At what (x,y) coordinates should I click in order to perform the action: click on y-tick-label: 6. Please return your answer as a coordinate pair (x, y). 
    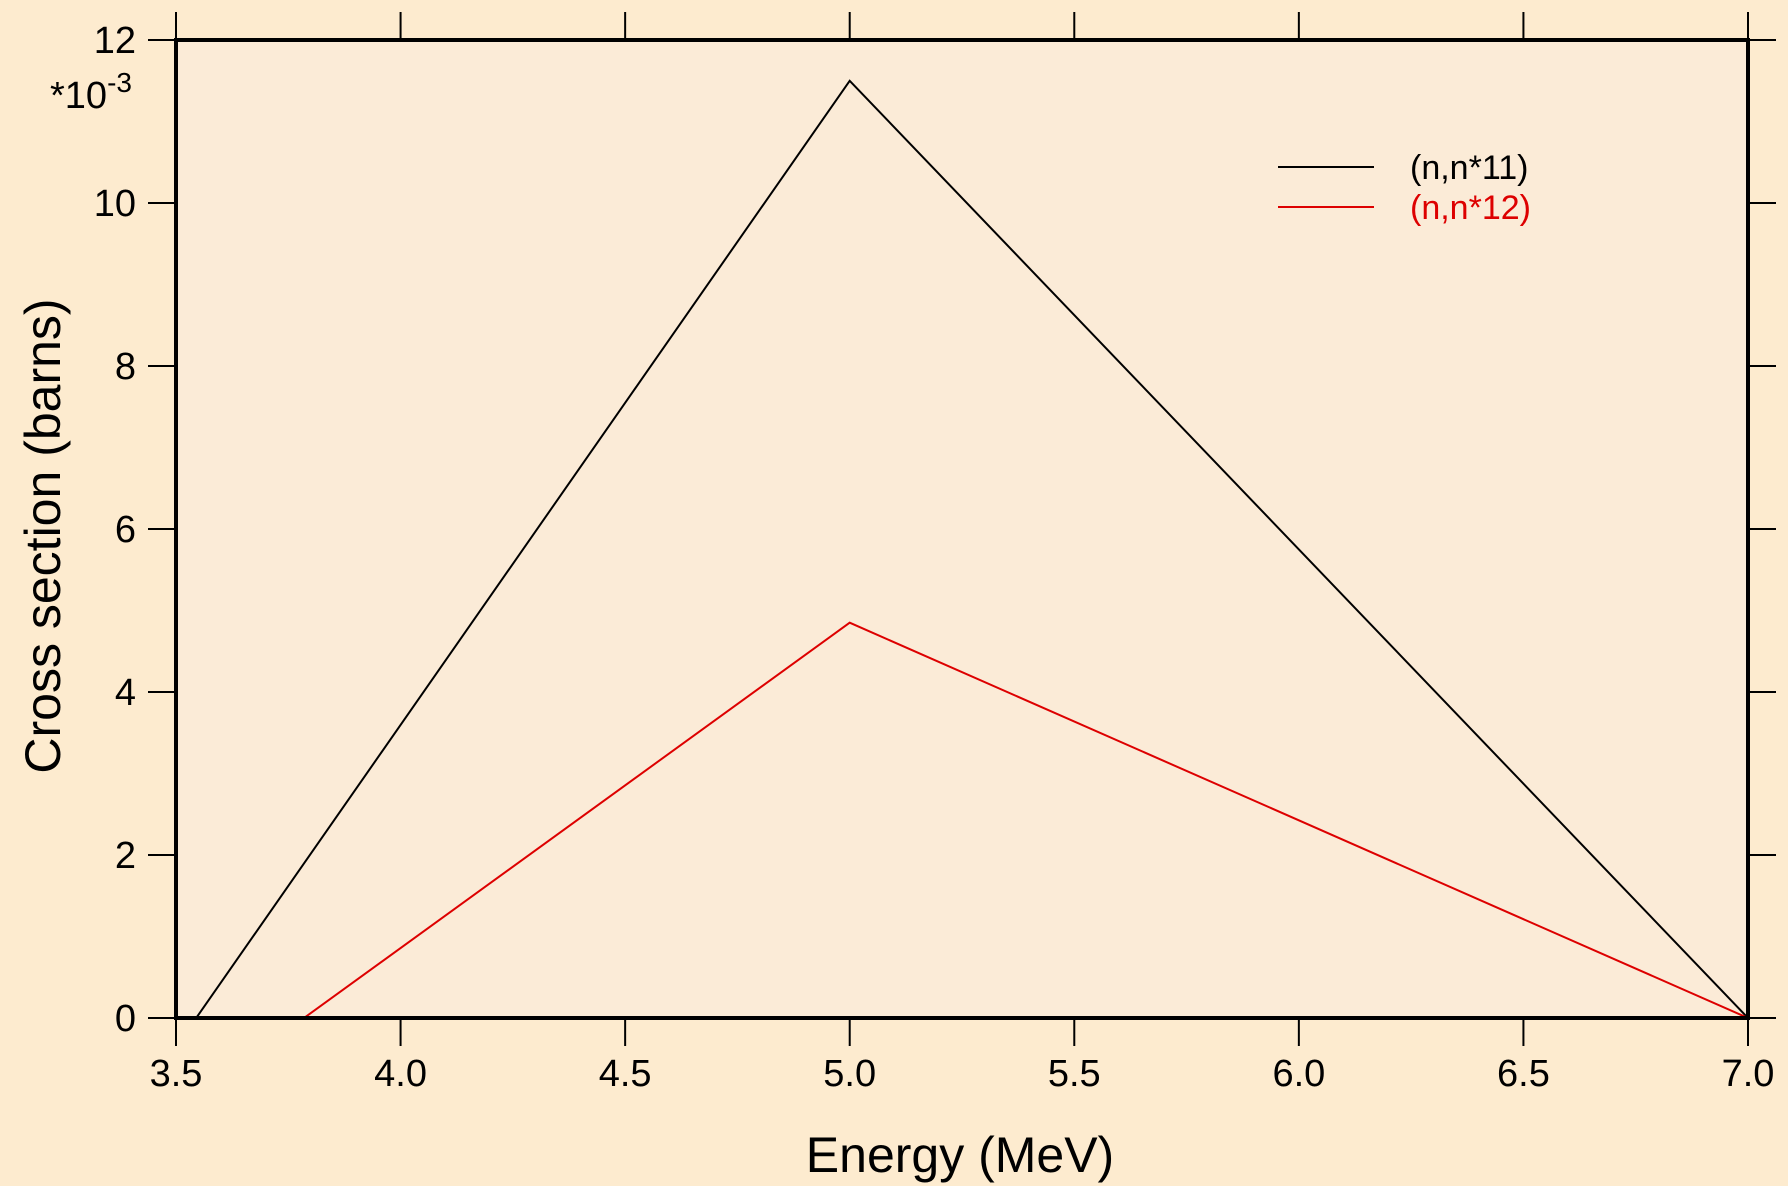
    Looking at the image, I should click on (125, 530).